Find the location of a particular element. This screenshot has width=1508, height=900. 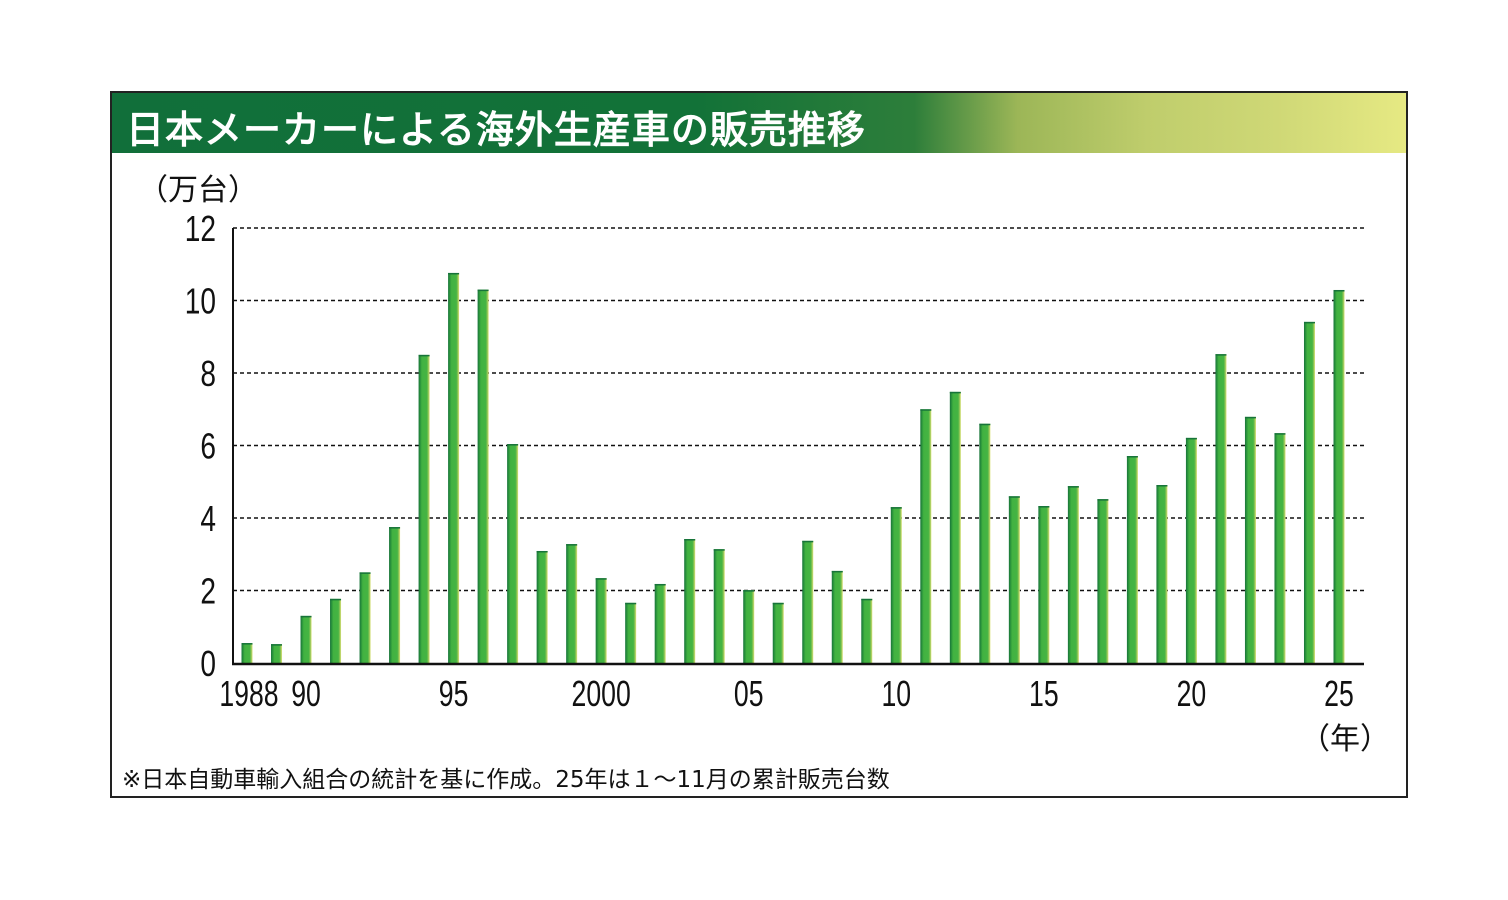

bar-2007 is located at coordinates (808, 601).